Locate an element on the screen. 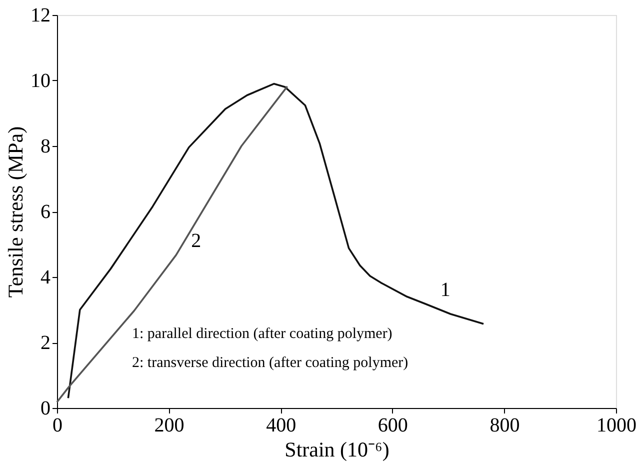  y-tick-label: 8 is located at coordinates (45, 147).